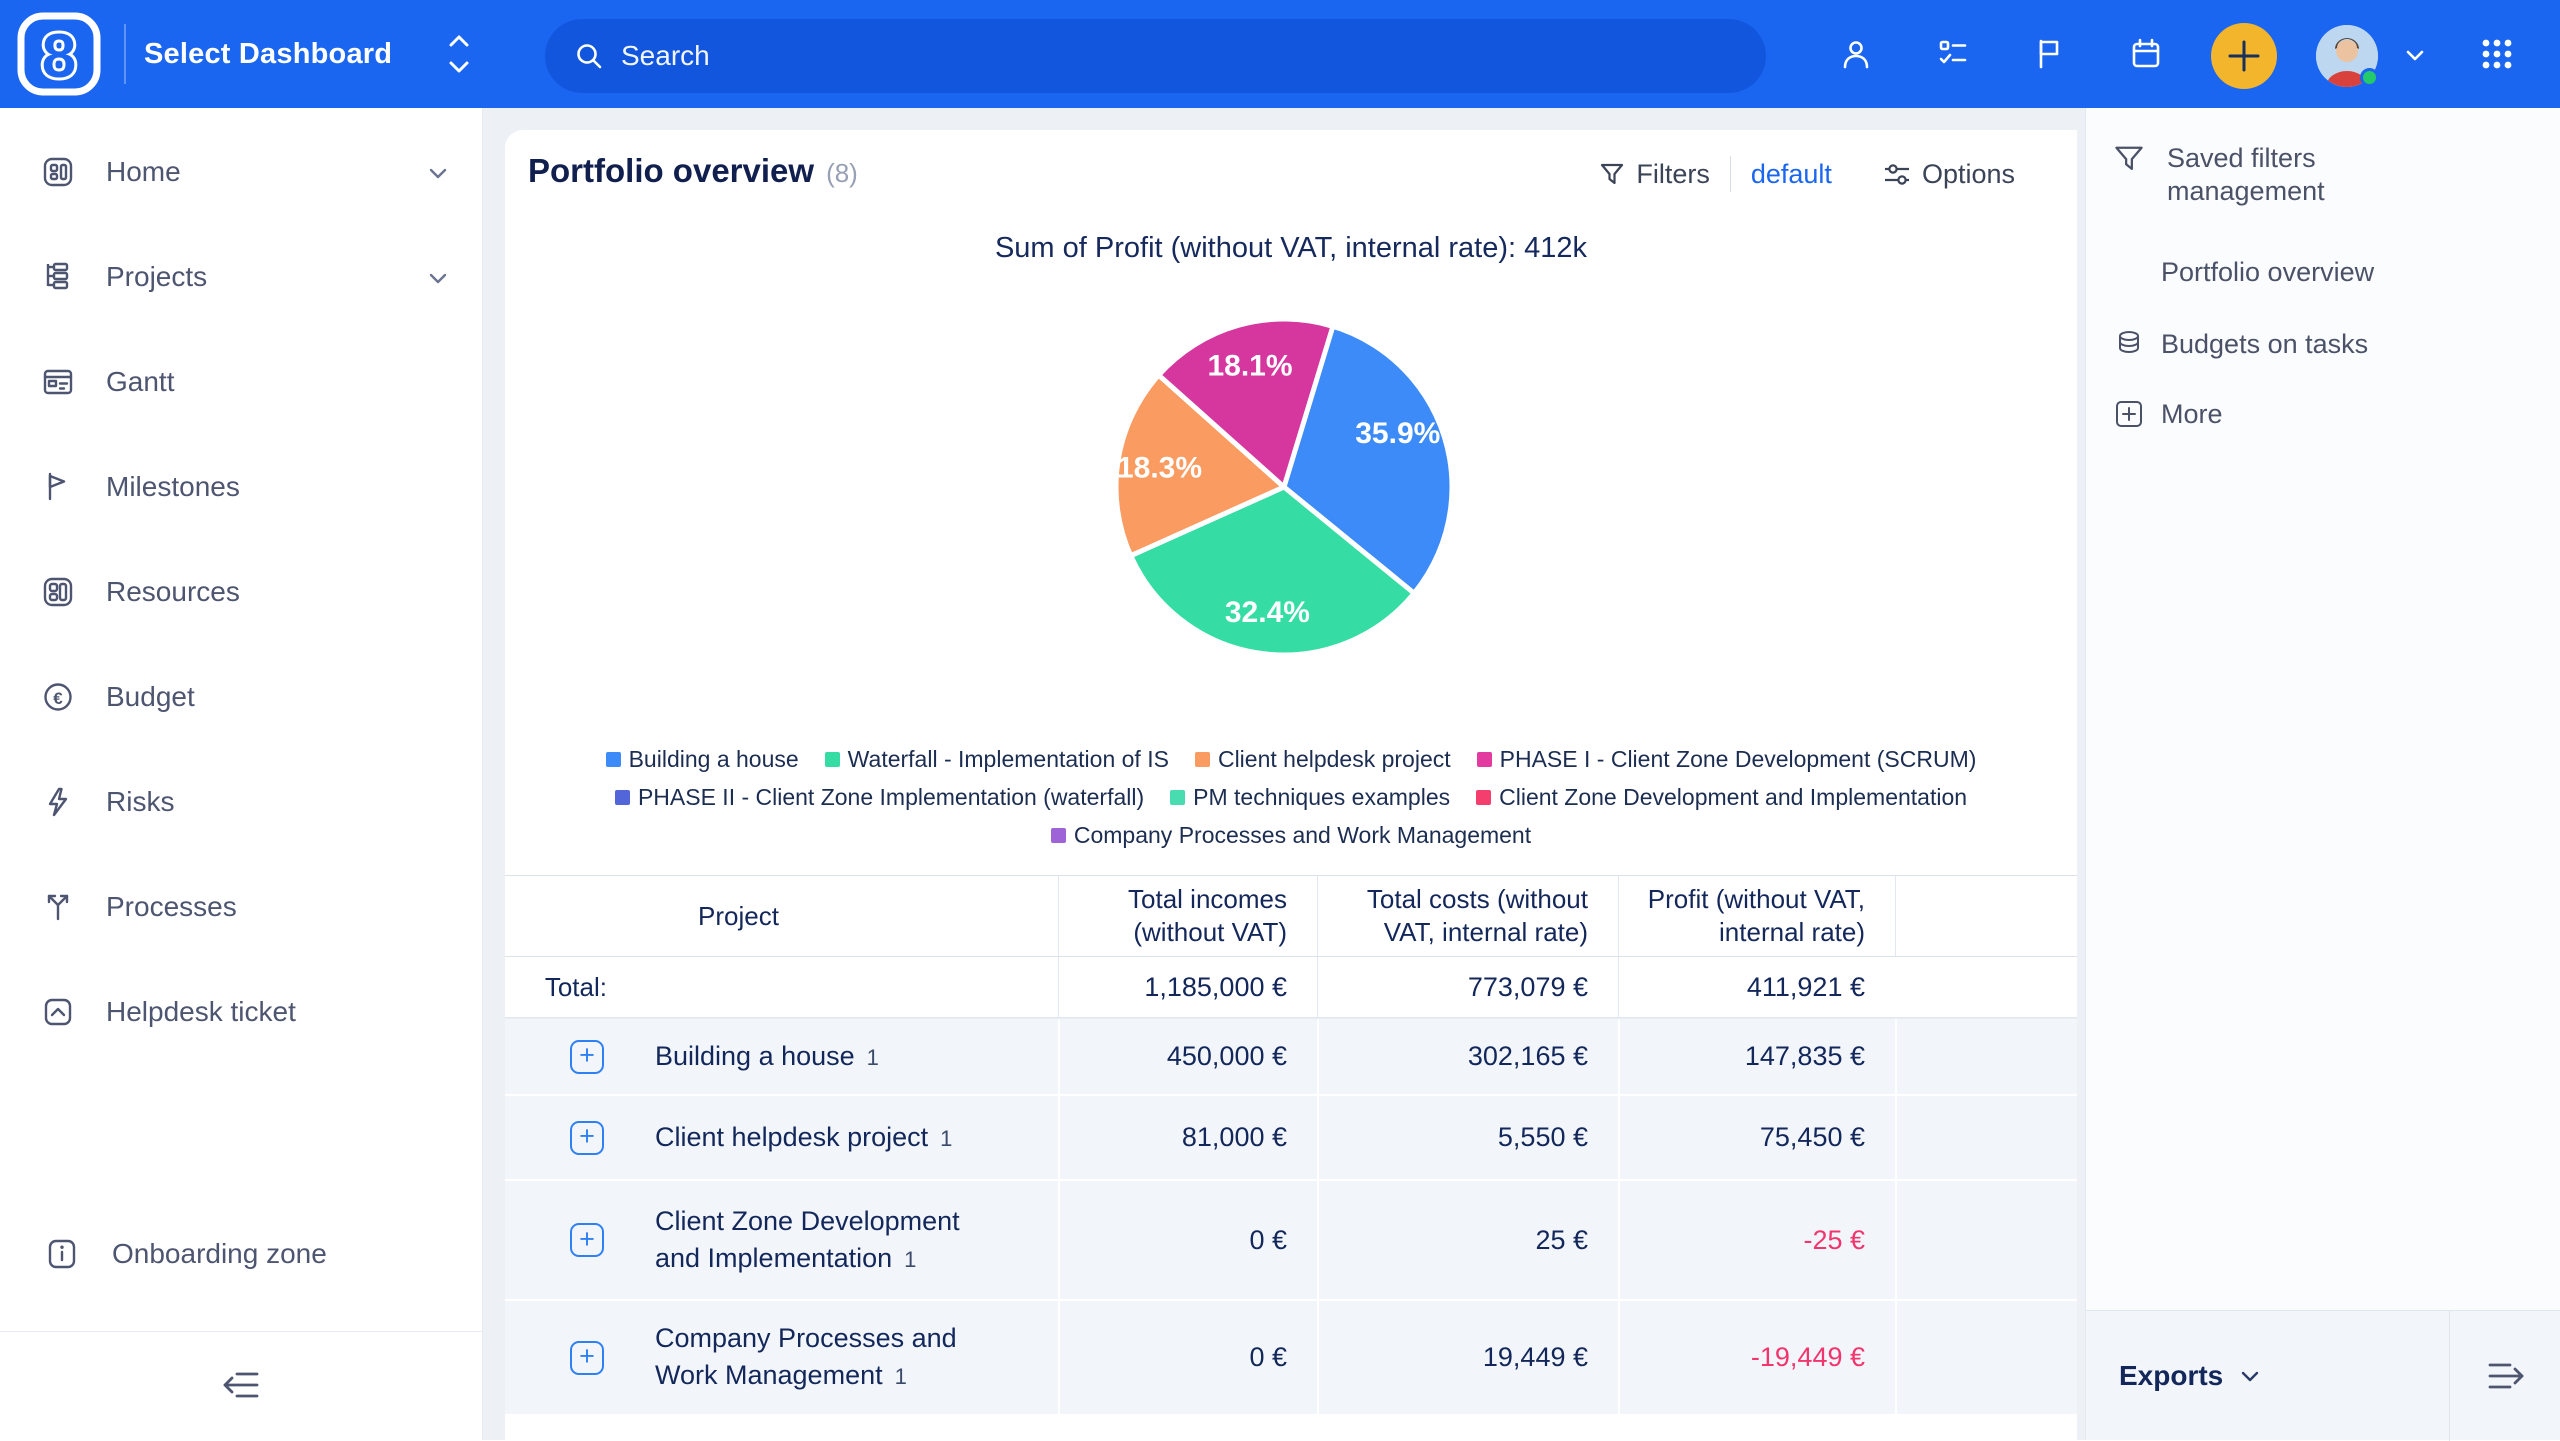 This screenshot has width=2560, height=1441. I want to click on filter-funnel-icon, so click(2129, 175).